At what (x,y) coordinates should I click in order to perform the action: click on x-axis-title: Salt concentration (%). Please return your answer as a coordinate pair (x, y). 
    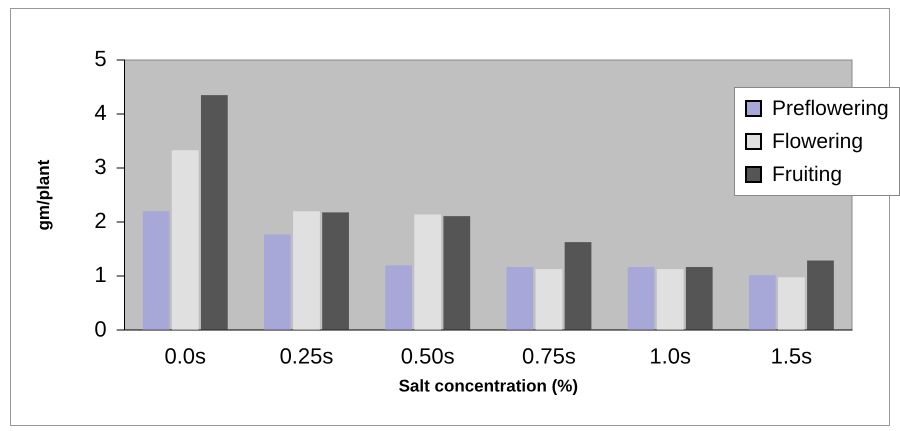
    Looking at the image, I should click on (488, 386).